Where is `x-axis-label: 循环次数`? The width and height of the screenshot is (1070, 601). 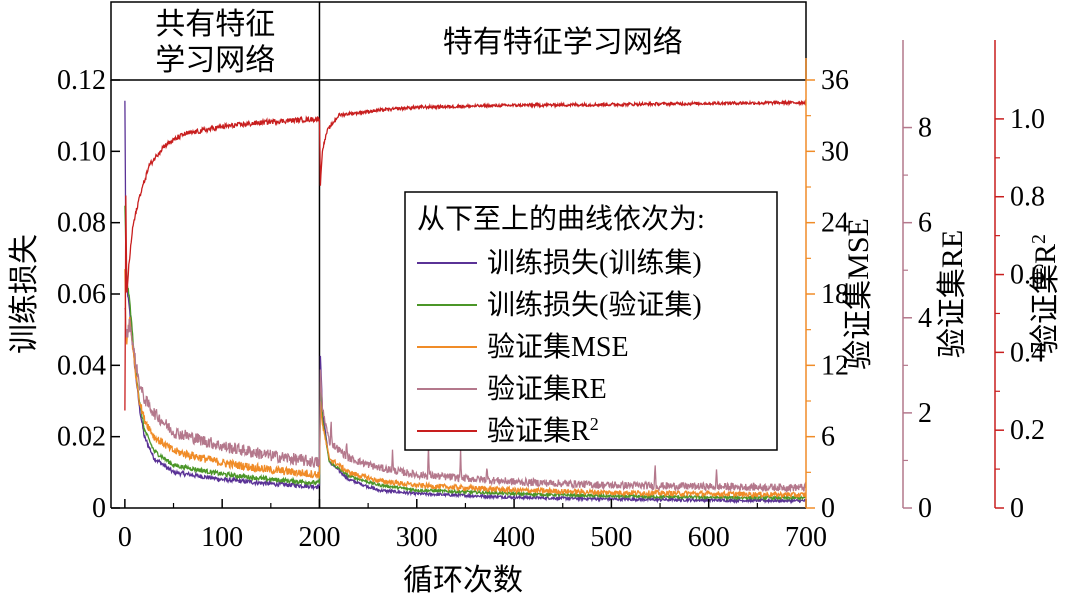
x-axis-label: 循环次数 is located at coordinates (463, 580).